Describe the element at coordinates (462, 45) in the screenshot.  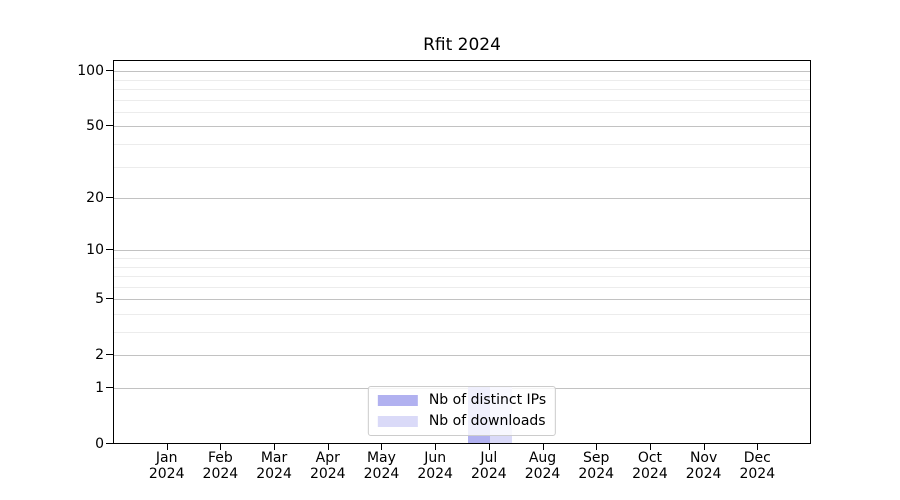
I see `chart-title: Rfit 2024` at that location.